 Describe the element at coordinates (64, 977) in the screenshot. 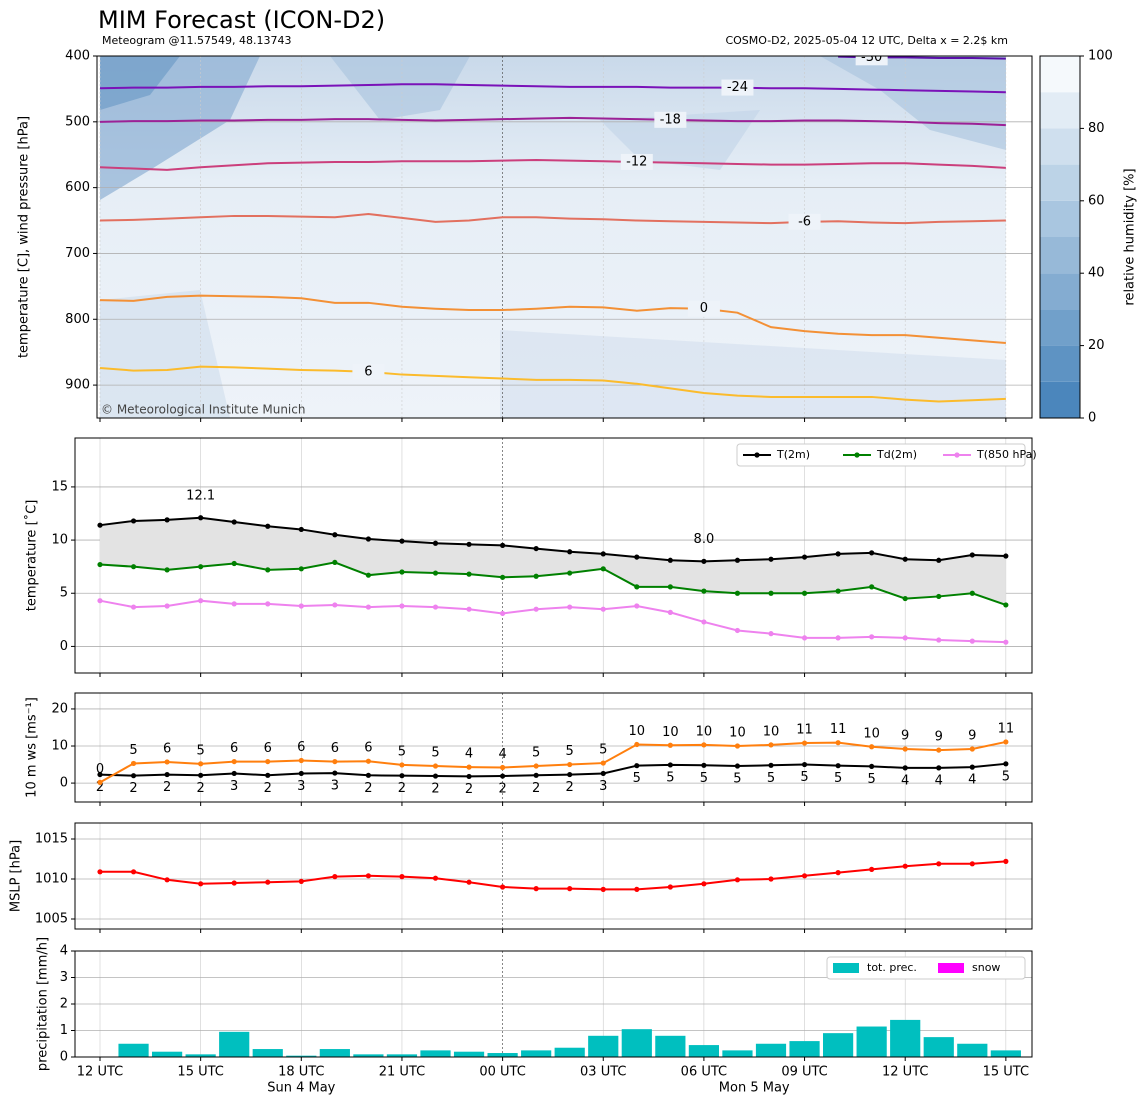

I see `y-tick-label: 3` at that location.